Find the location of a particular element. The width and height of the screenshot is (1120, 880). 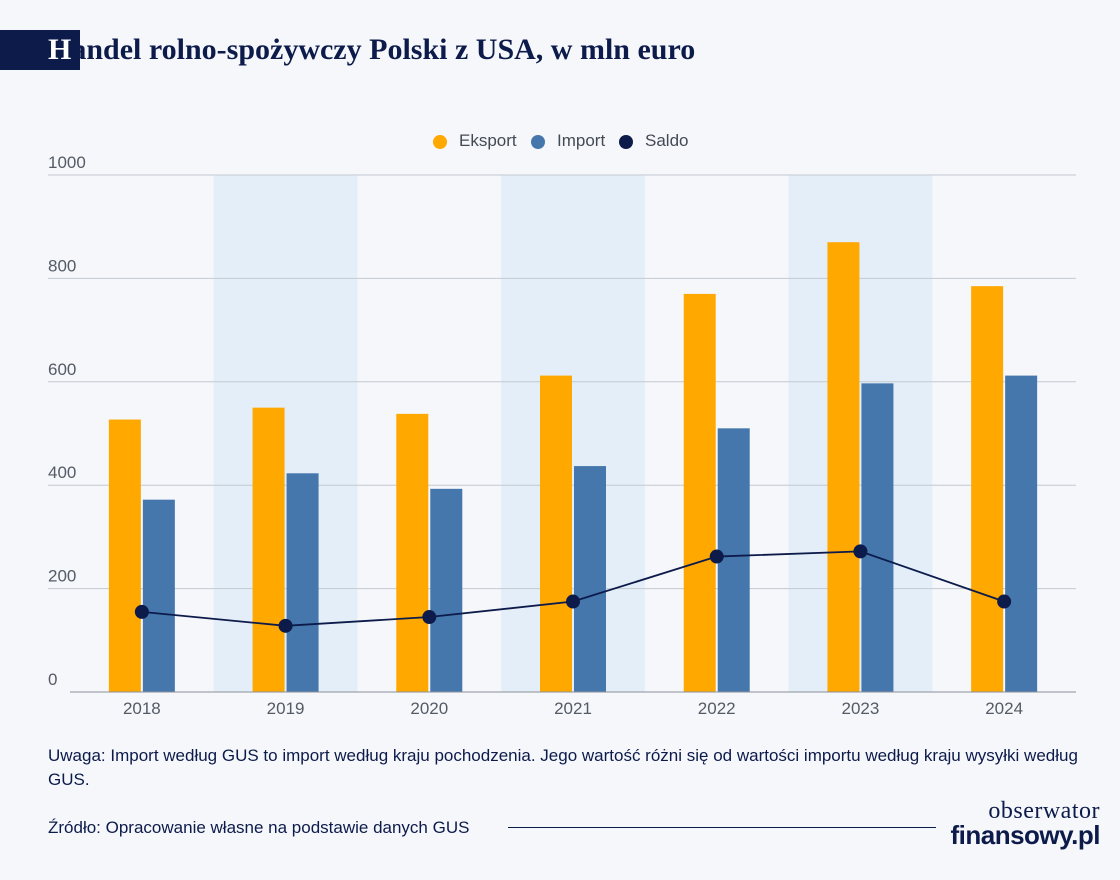

point-saldo-2020 is located at coordinates (429, 617).